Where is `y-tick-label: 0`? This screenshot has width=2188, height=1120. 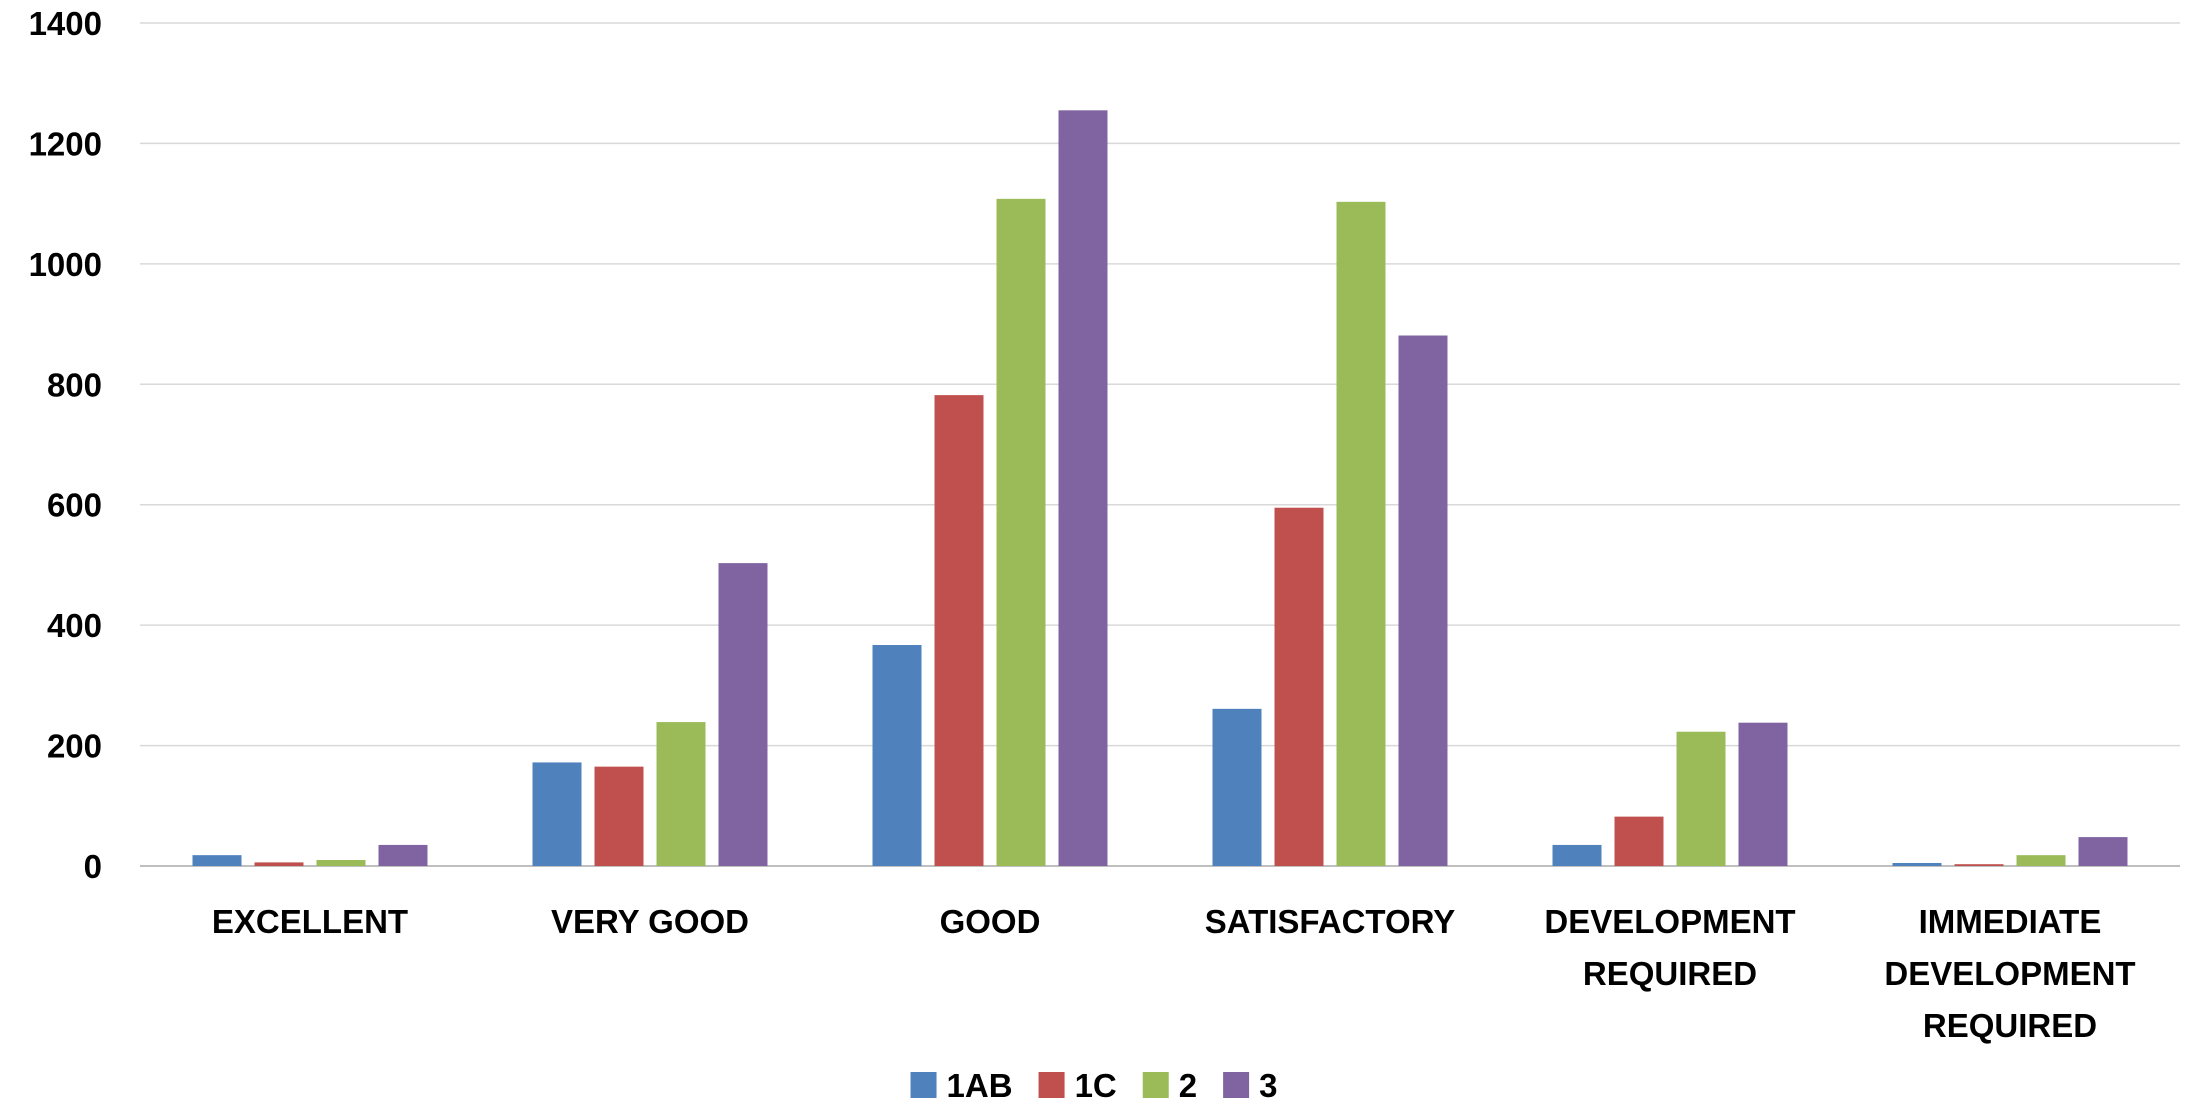 y-tick-label: 0 is located at coordinates (93, 866).